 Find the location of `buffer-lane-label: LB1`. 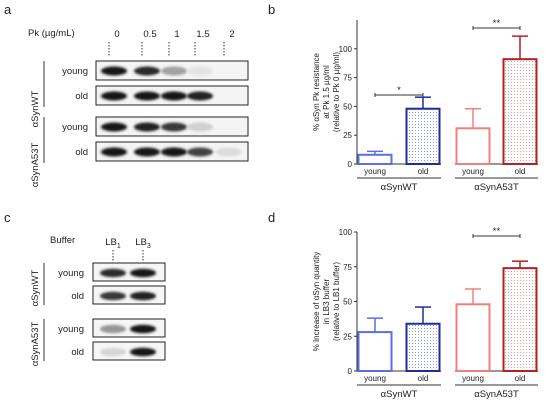

buffer-lane-label: LB1 is located at coordinates (113, 243).